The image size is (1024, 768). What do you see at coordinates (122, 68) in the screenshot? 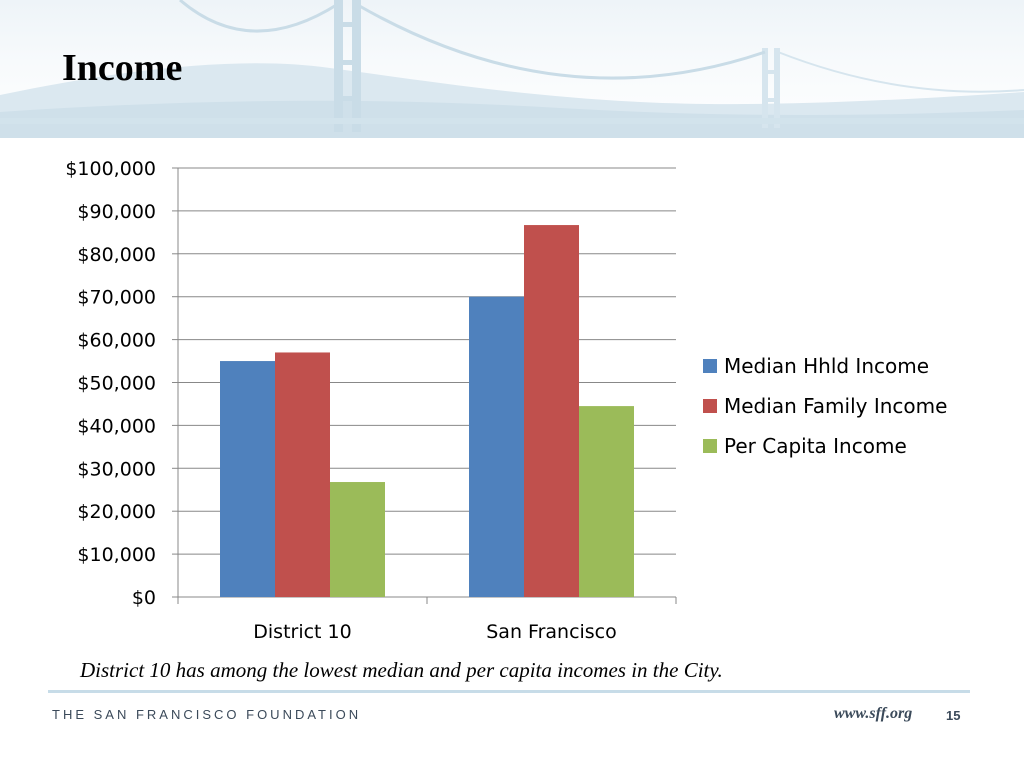
I see `slide-title: Income` at bounding box center [122, 68].